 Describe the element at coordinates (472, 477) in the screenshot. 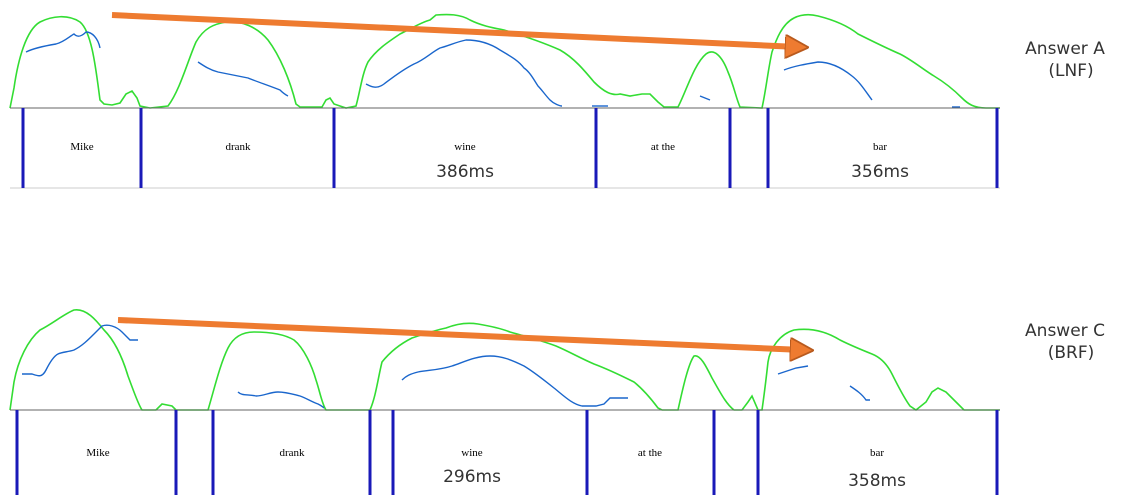

I see `word-duration: 296ms` at that location.